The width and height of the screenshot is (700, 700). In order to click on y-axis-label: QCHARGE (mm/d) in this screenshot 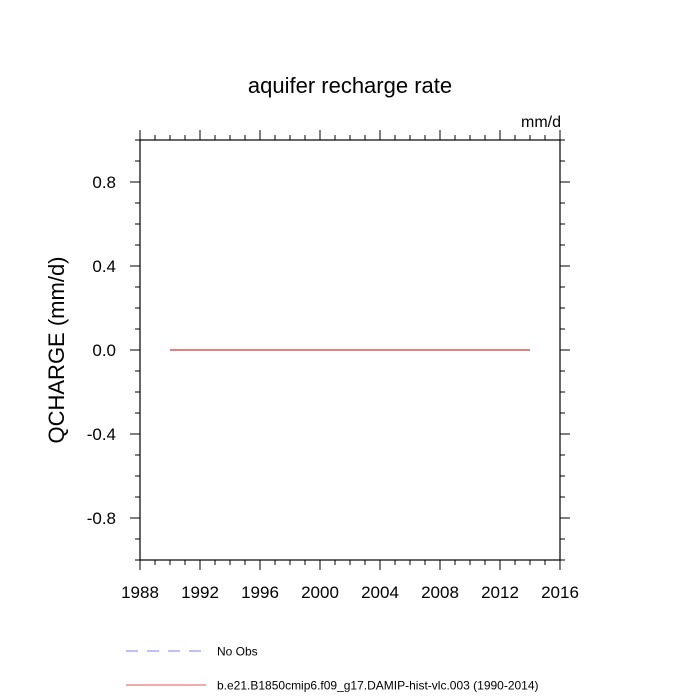, I will do `click(56, 350)`.